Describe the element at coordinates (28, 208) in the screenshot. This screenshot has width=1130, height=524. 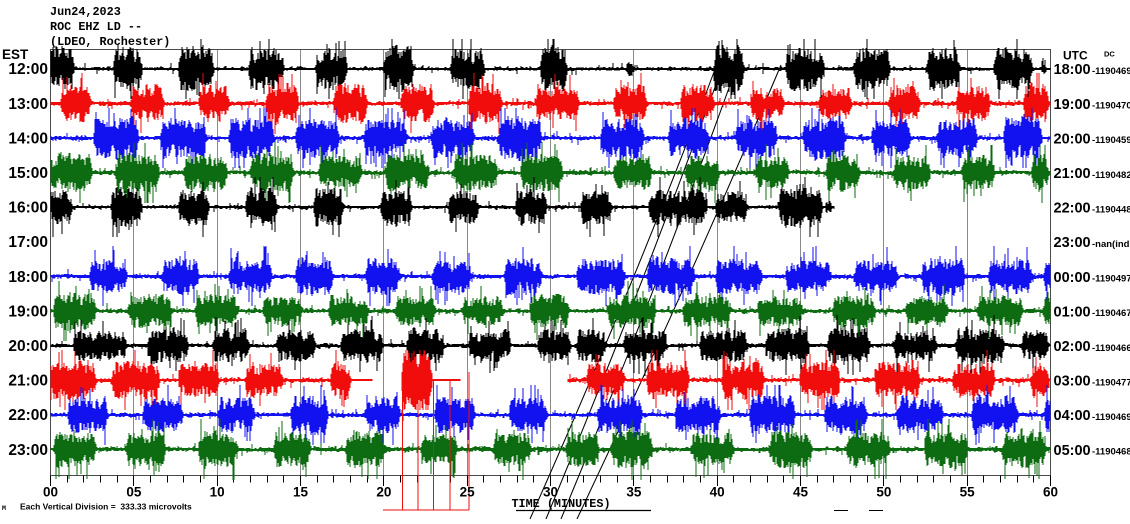
I see `svg-text: 16:00` at that location.